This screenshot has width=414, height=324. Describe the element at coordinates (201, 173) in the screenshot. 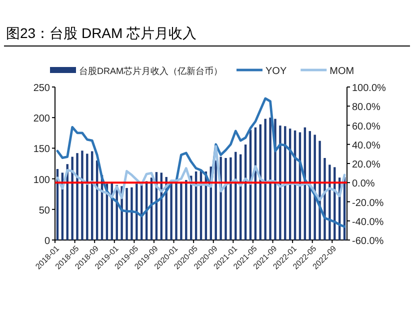

I see `line-series` at that location.